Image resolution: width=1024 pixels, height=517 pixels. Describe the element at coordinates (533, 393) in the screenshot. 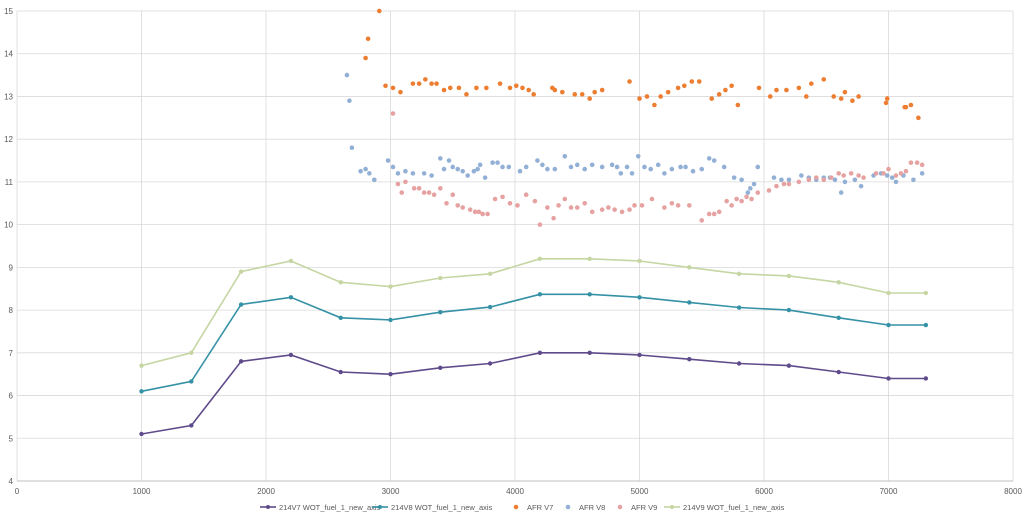

I see `series-line` at that location.